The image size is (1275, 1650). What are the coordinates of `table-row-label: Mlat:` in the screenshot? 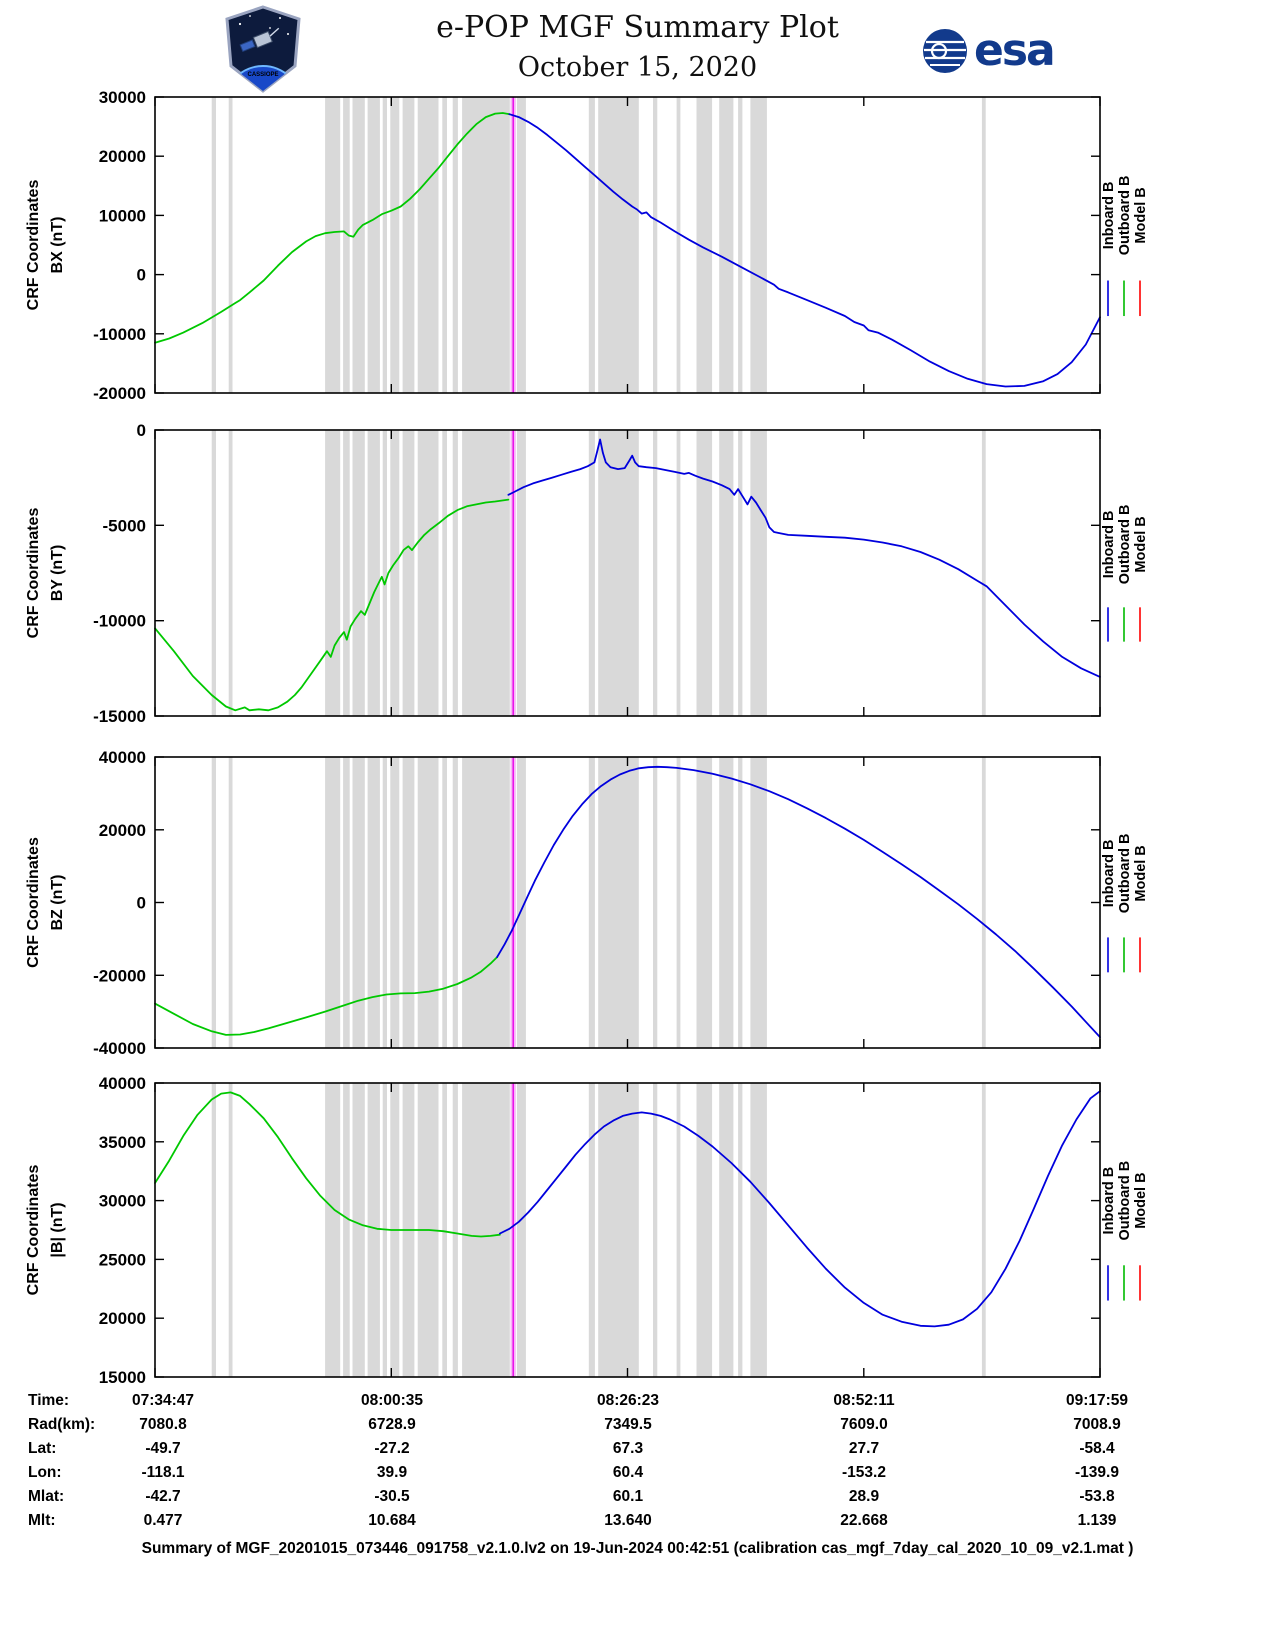 It's located at (46, 1496).